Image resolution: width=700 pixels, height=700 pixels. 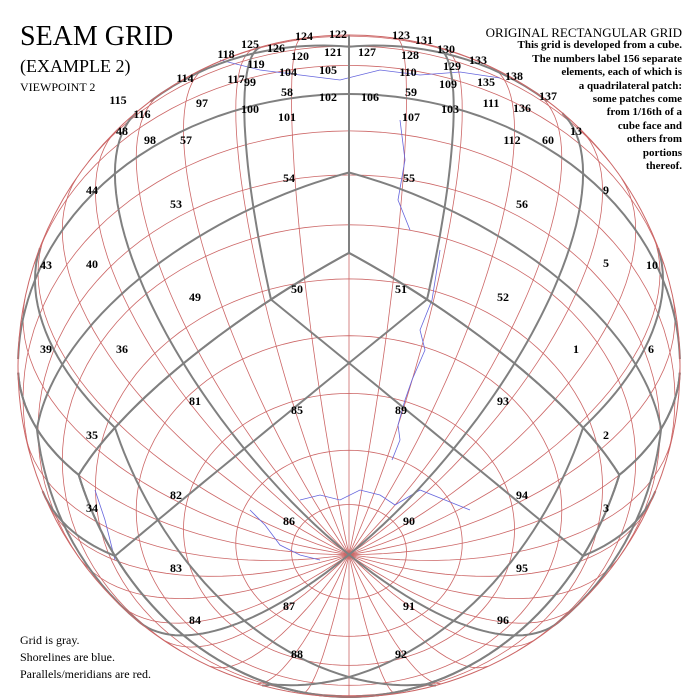 What do you see at coordinates (548, 96) in the screenshot?
I see `cell-number: 137` at bounding box center [548, 96].